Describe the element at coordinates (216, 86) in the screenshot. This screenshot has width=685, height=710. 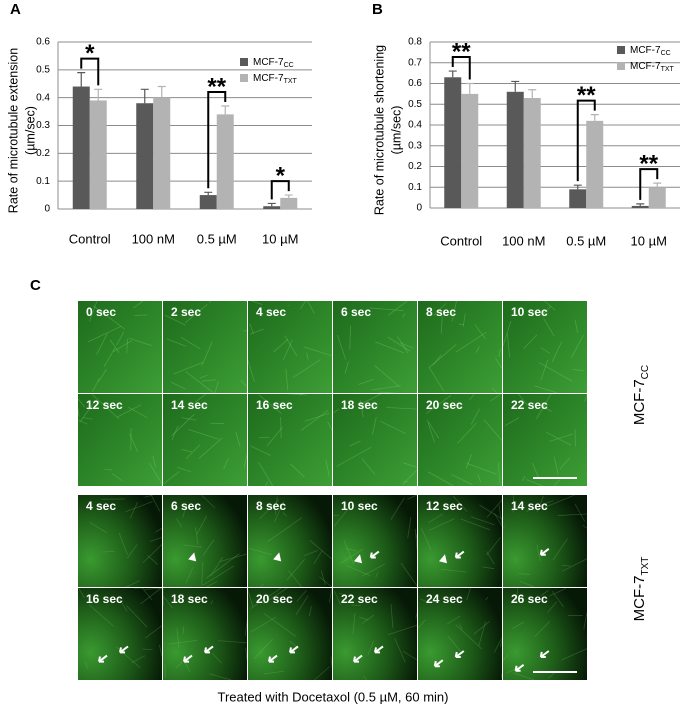
I see `significance-label: **` at that location.